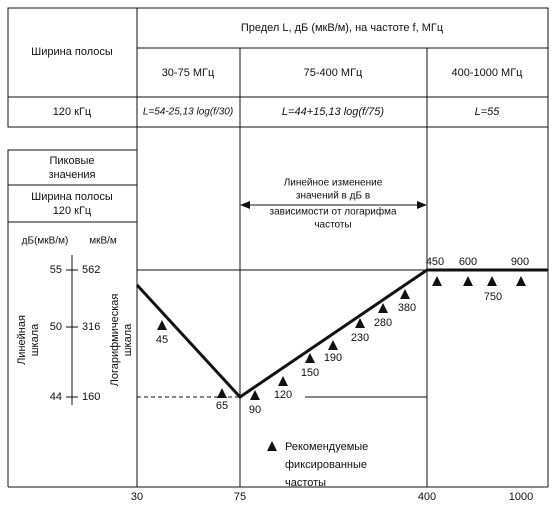 The width and height of the screenshot is (558, 505). I want to click on marker-label: 190, so click(333, 358).